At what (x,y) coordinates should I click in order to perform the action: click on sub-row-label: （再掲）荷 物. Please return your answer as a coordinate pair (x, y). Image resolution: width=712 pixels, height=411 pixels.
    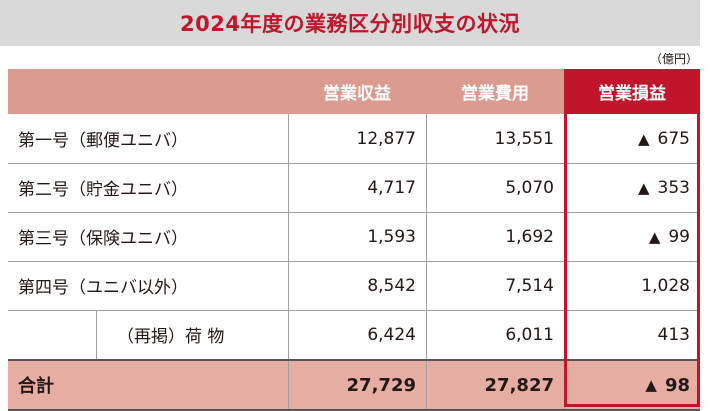
    Looking at the image, I should click on (192, 334).